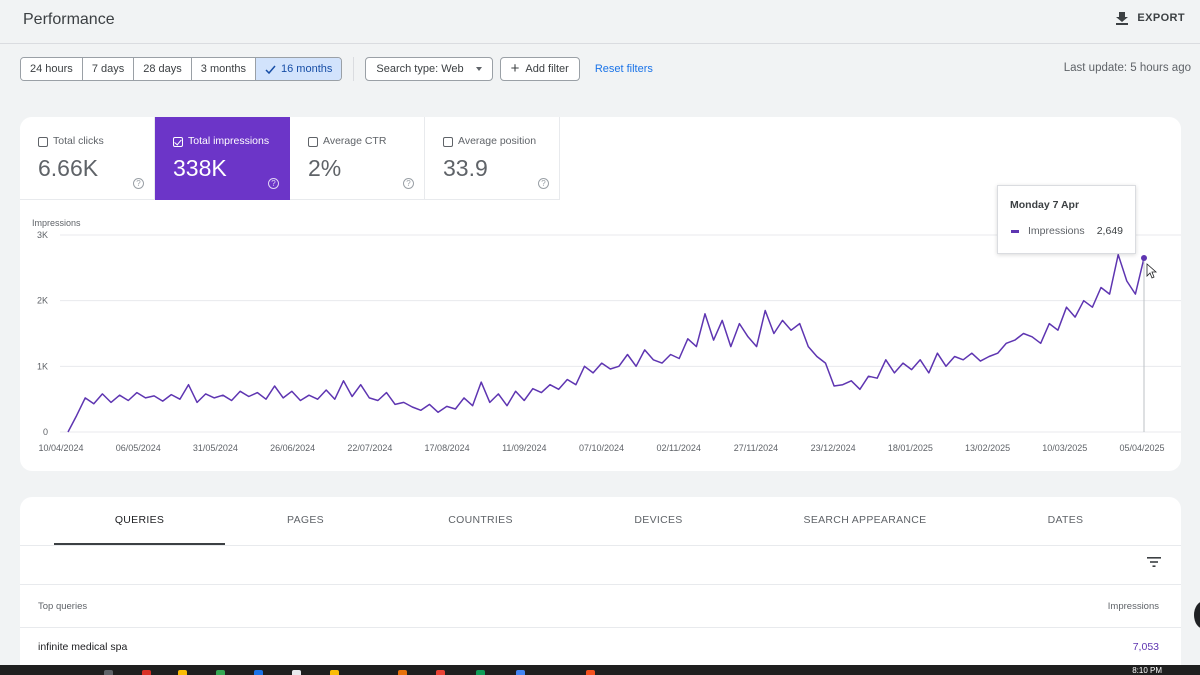 Image resolution: width=1200 pixels, height=675 pixels. Describe the element at coordinates (515, 68) in the screenshot. I see `plus-icon: +` at that location.